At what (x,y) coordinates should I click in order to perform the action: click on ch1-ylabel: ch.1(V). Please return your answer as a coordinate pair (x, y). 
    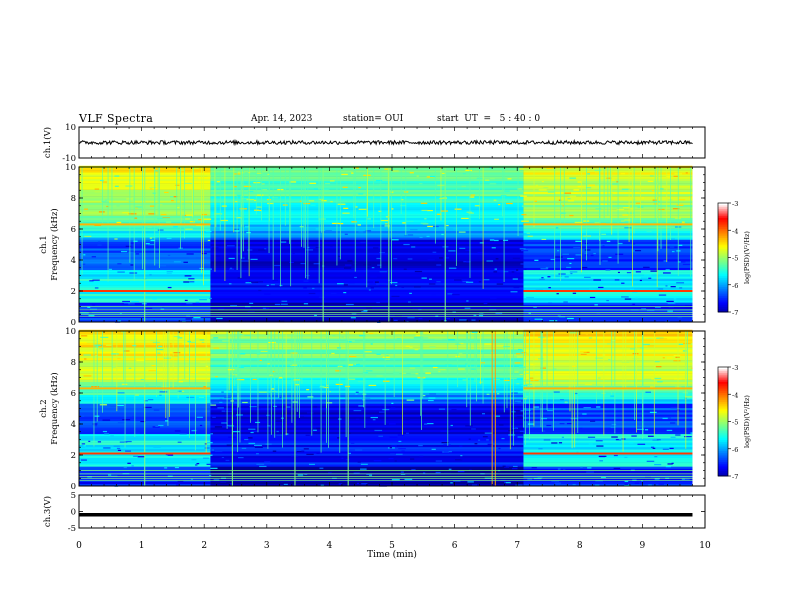
    Looking at the image, I should click on (47, 142).